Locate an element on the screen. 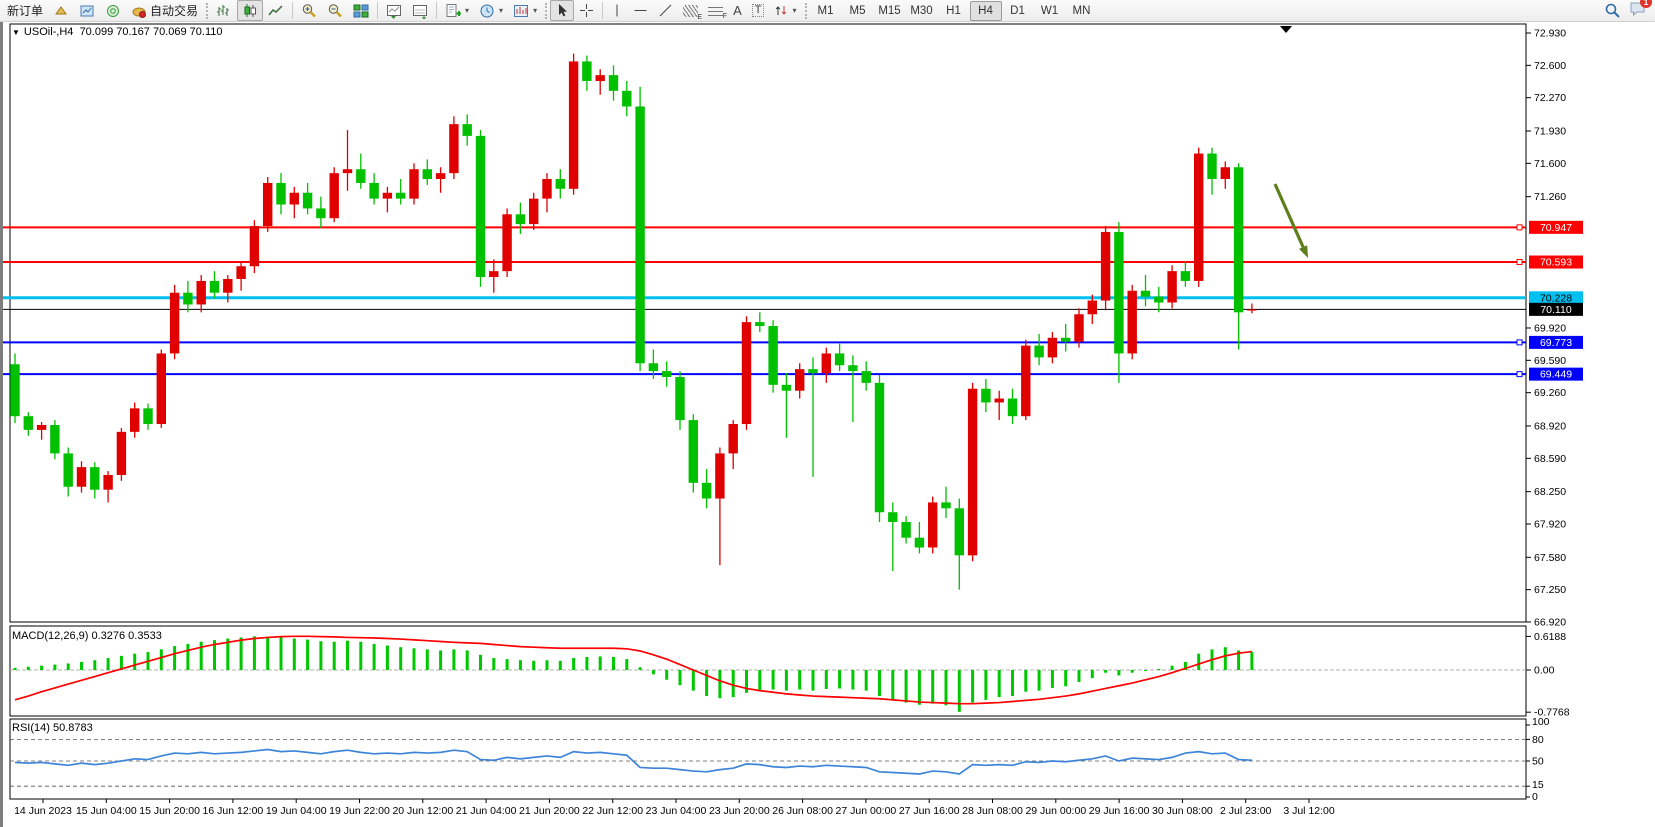 The height and width of the screenshot is (827, 1655). timeframe-d1: D1 is located at coordinates (1017, 10).